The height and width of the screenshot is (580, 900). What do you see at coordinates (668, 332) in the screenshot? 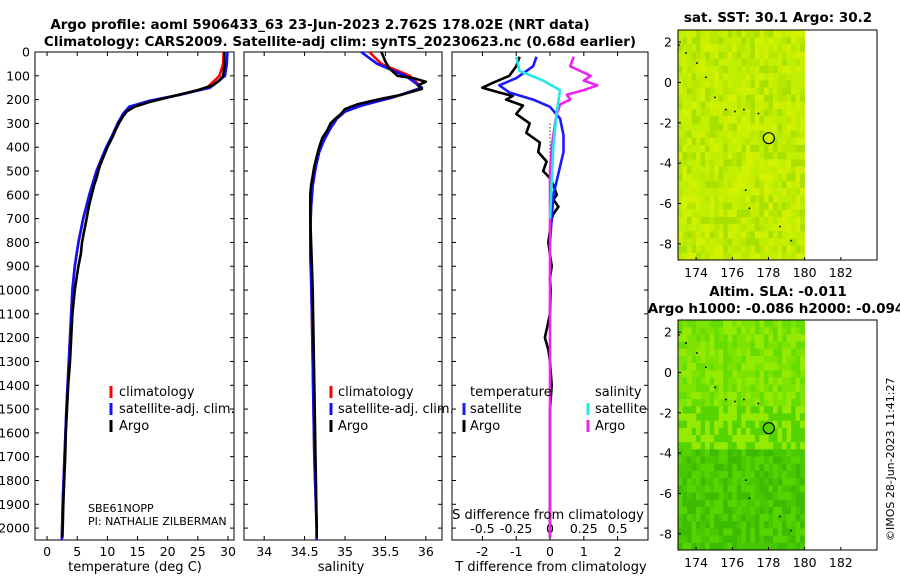
I see `map-y-tick-label: 2` at bounding box center [668, 332].